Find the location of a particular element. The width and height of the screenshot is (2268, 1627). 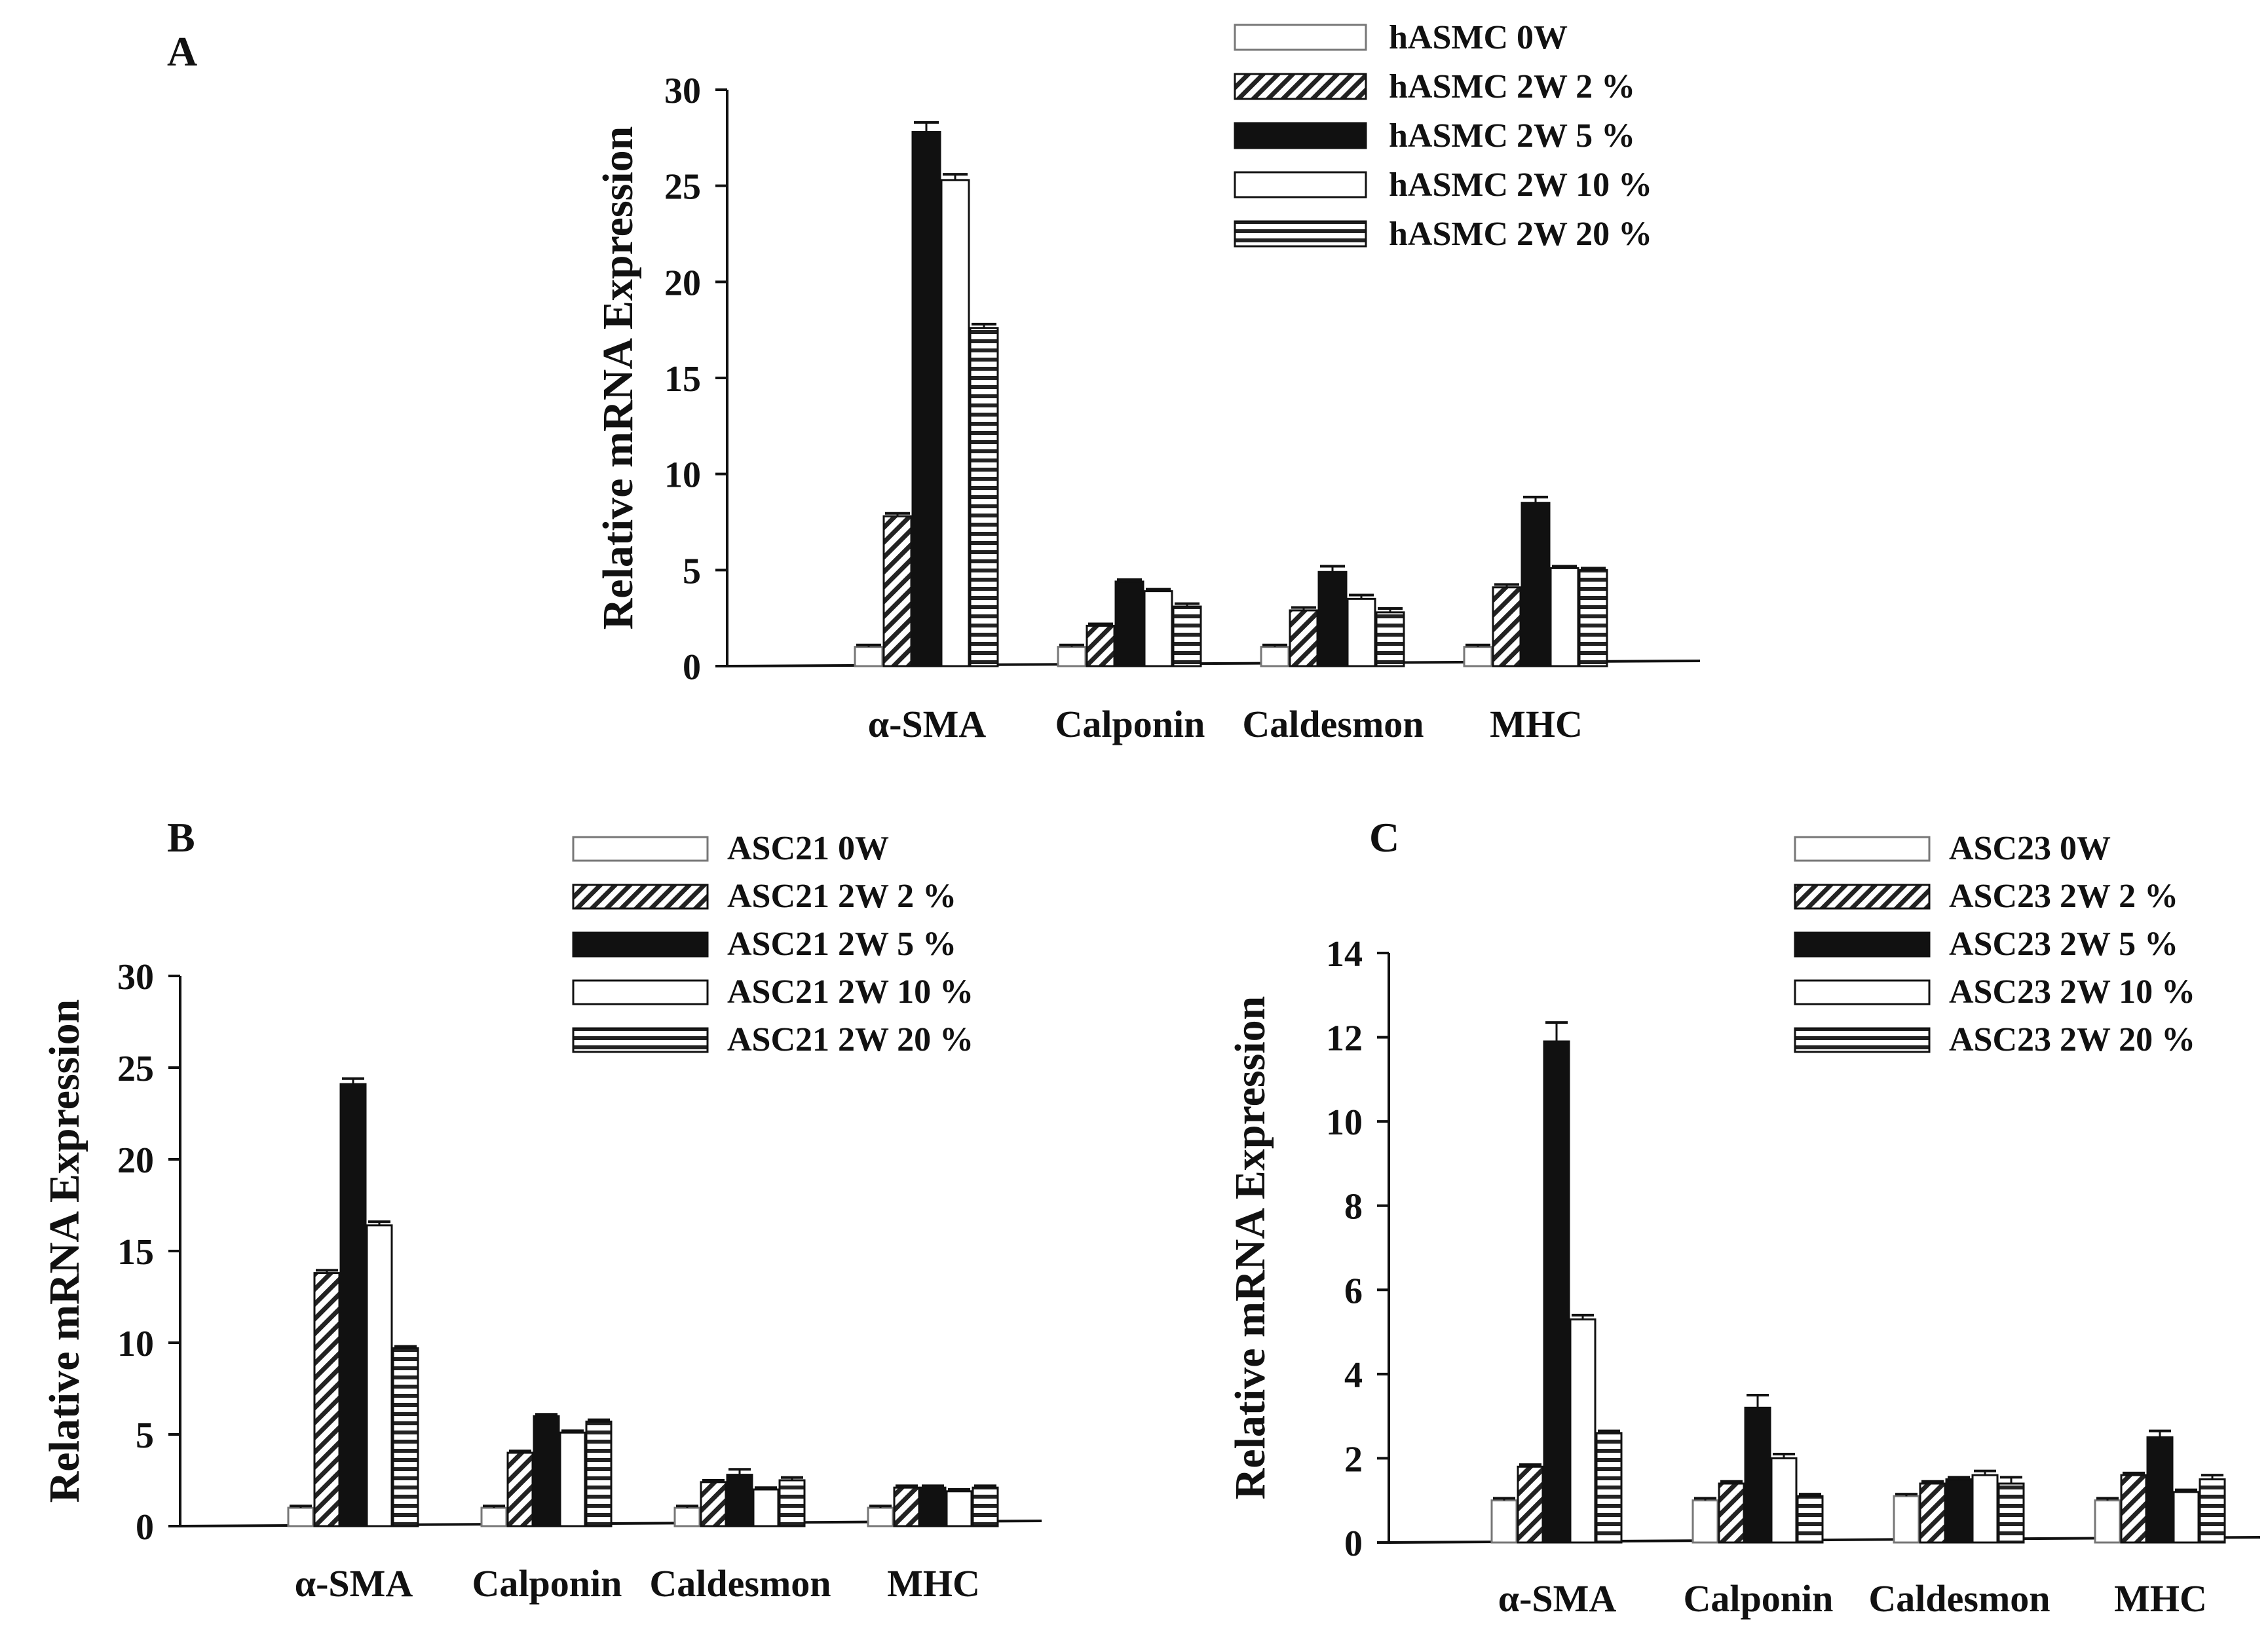

legend-entry: ASC23 2W 2 % is located at coordinates (2063, 896).